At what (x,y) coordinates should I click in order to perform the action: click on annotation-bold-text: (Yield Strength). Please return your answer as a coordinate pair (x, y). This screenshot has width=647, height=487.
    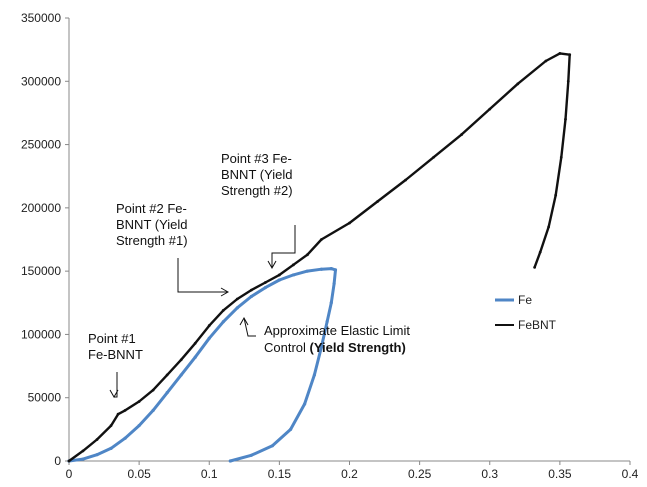
    Looking at the image, I should click on (358, 347).